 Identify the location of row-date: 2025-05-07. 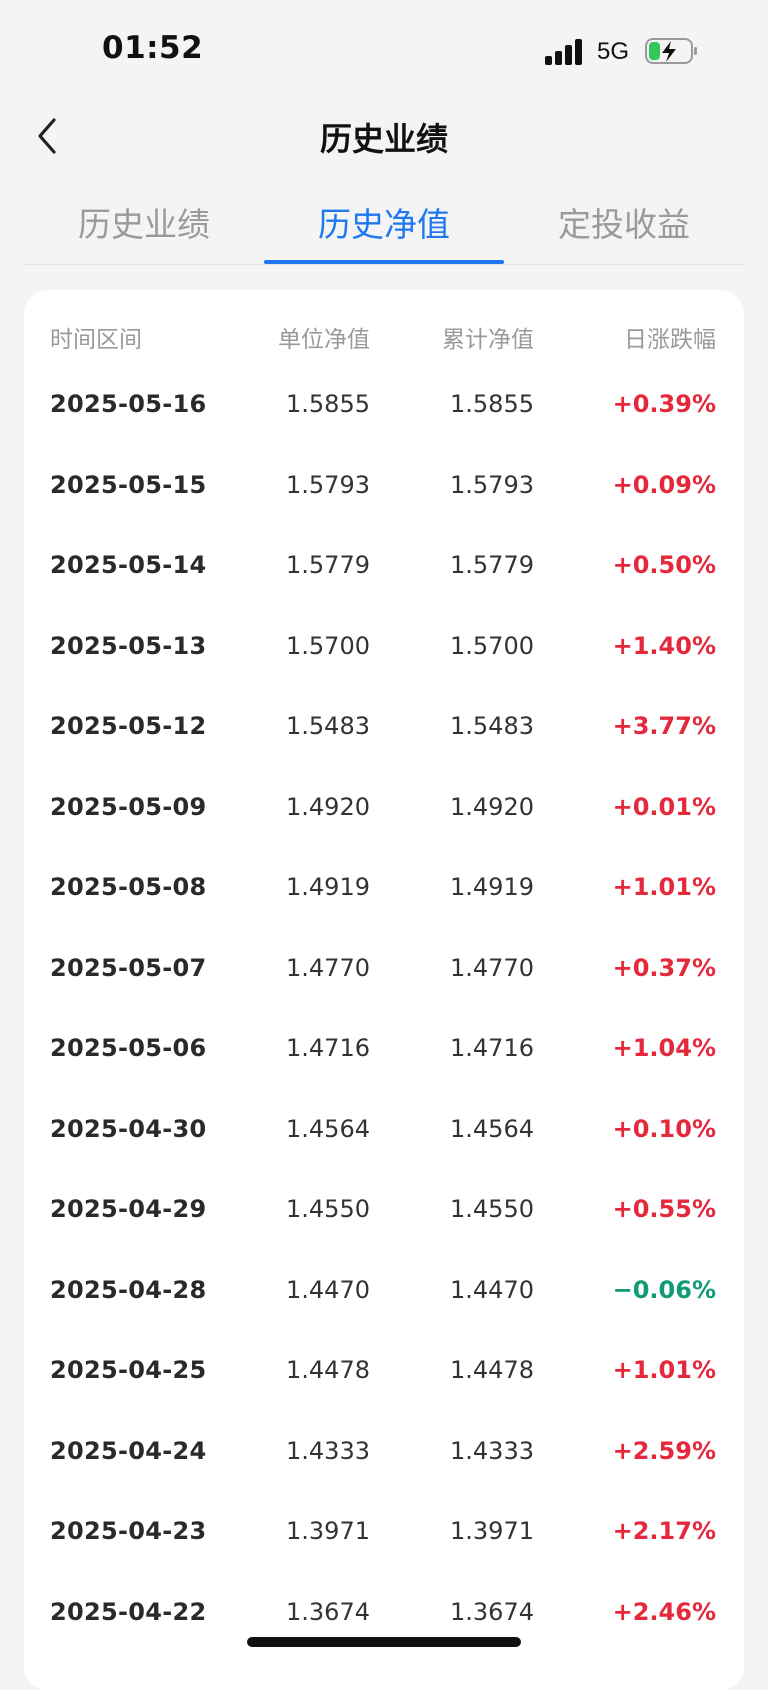
(128, 967).